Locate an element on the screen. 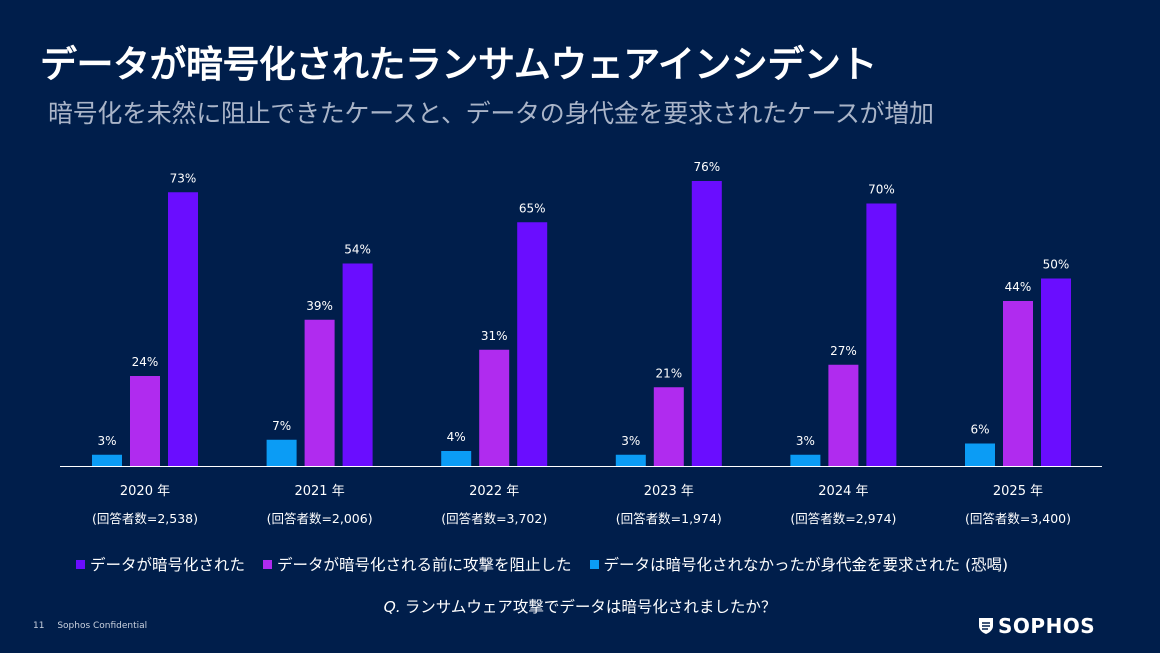 This screenshot has width=1160, height=653. legend-label-stopped: データが暗号化される前に攻撃を阻止した is located at coordinates (424, 565).